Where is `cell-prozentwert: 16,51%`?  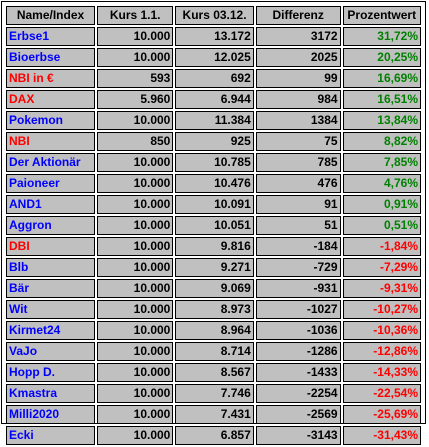
cell-prozentwert: 16,51% is located at coordinates (381, 99).